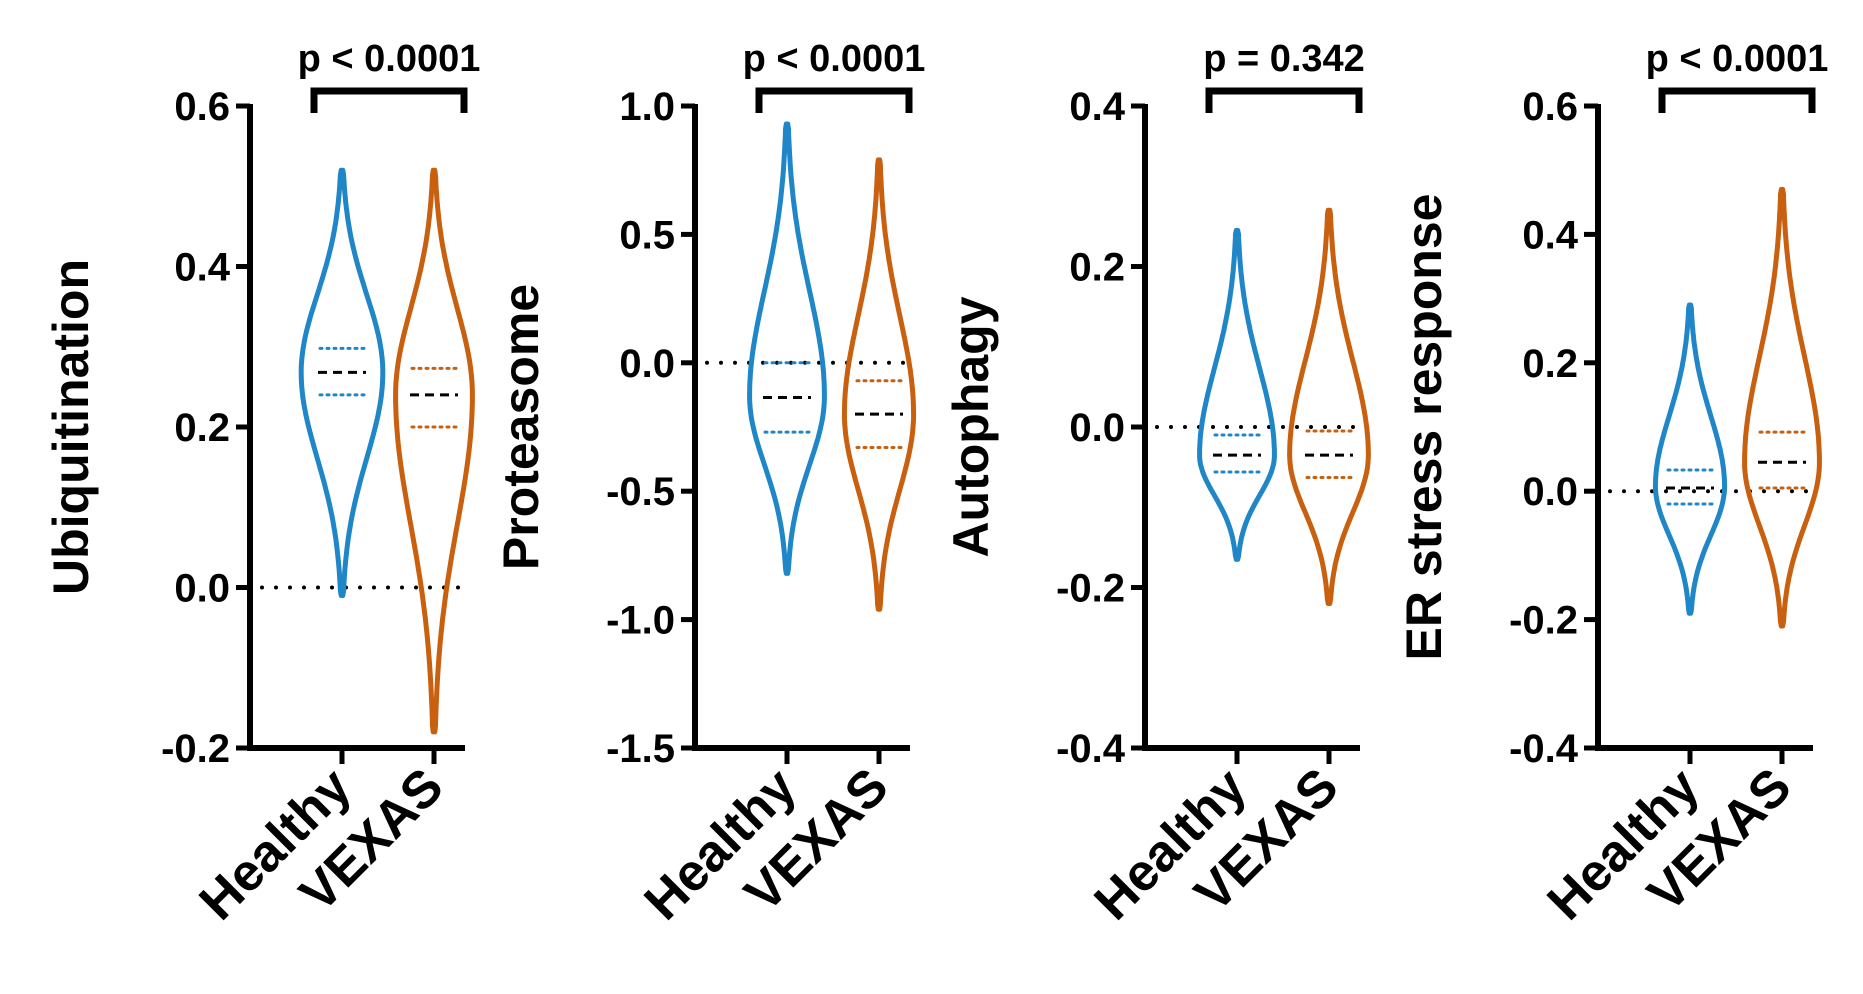  I want to click on y-tick-label: -0.5, so click(640, 492).